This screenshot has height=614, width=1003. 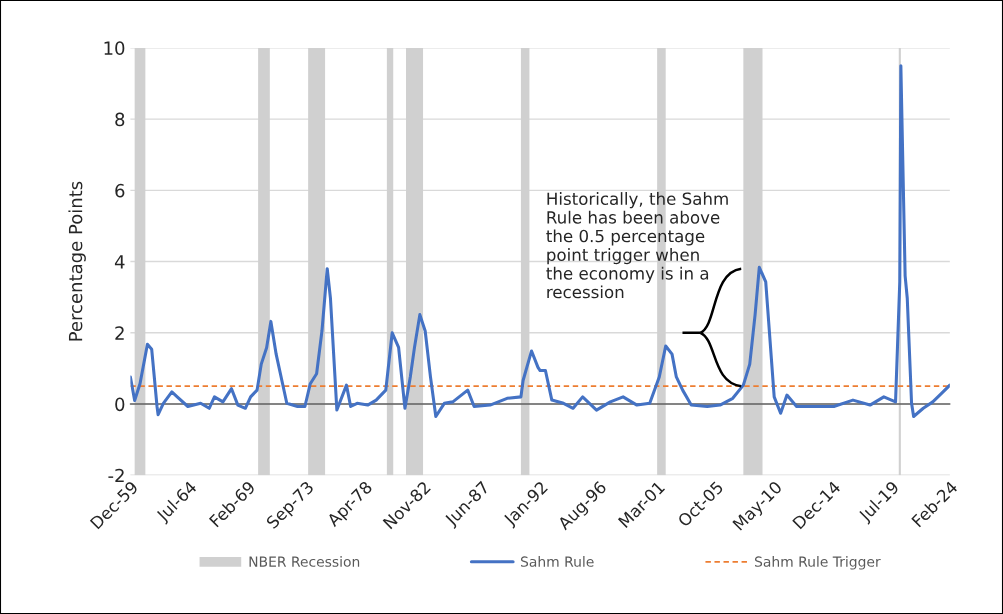 I want to click on y-tick-label: 4, so click(x=119, y=262).